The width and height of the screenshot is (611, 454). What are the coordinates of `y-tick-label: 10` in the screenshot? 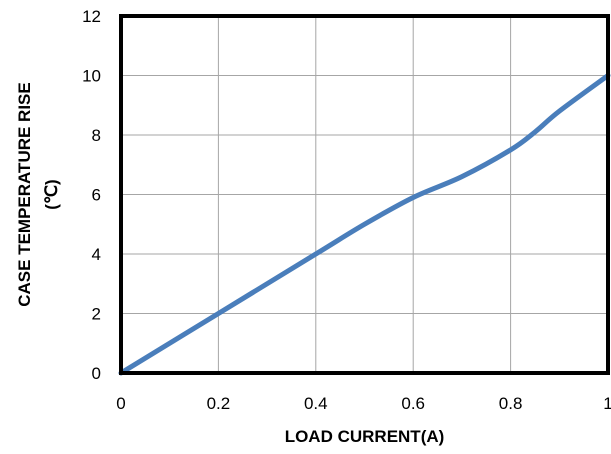 It's located at (91, 76).